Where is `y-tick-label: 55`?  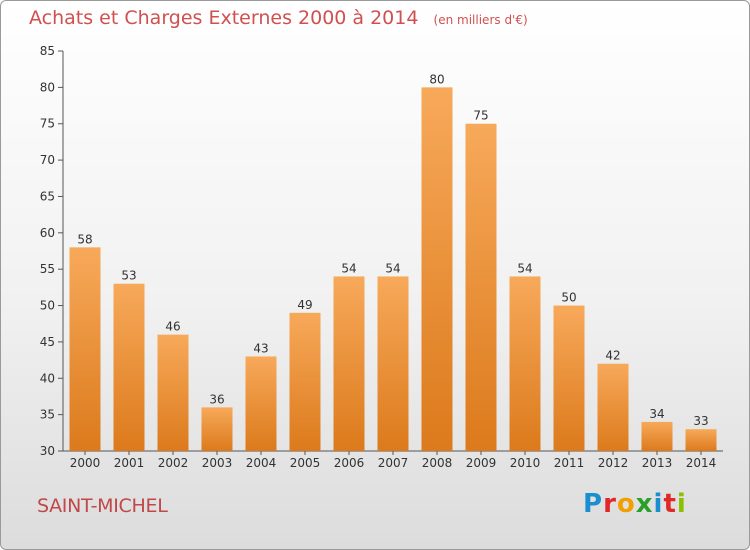
y-tick-label: 55 is located at coordinates (47, 269).